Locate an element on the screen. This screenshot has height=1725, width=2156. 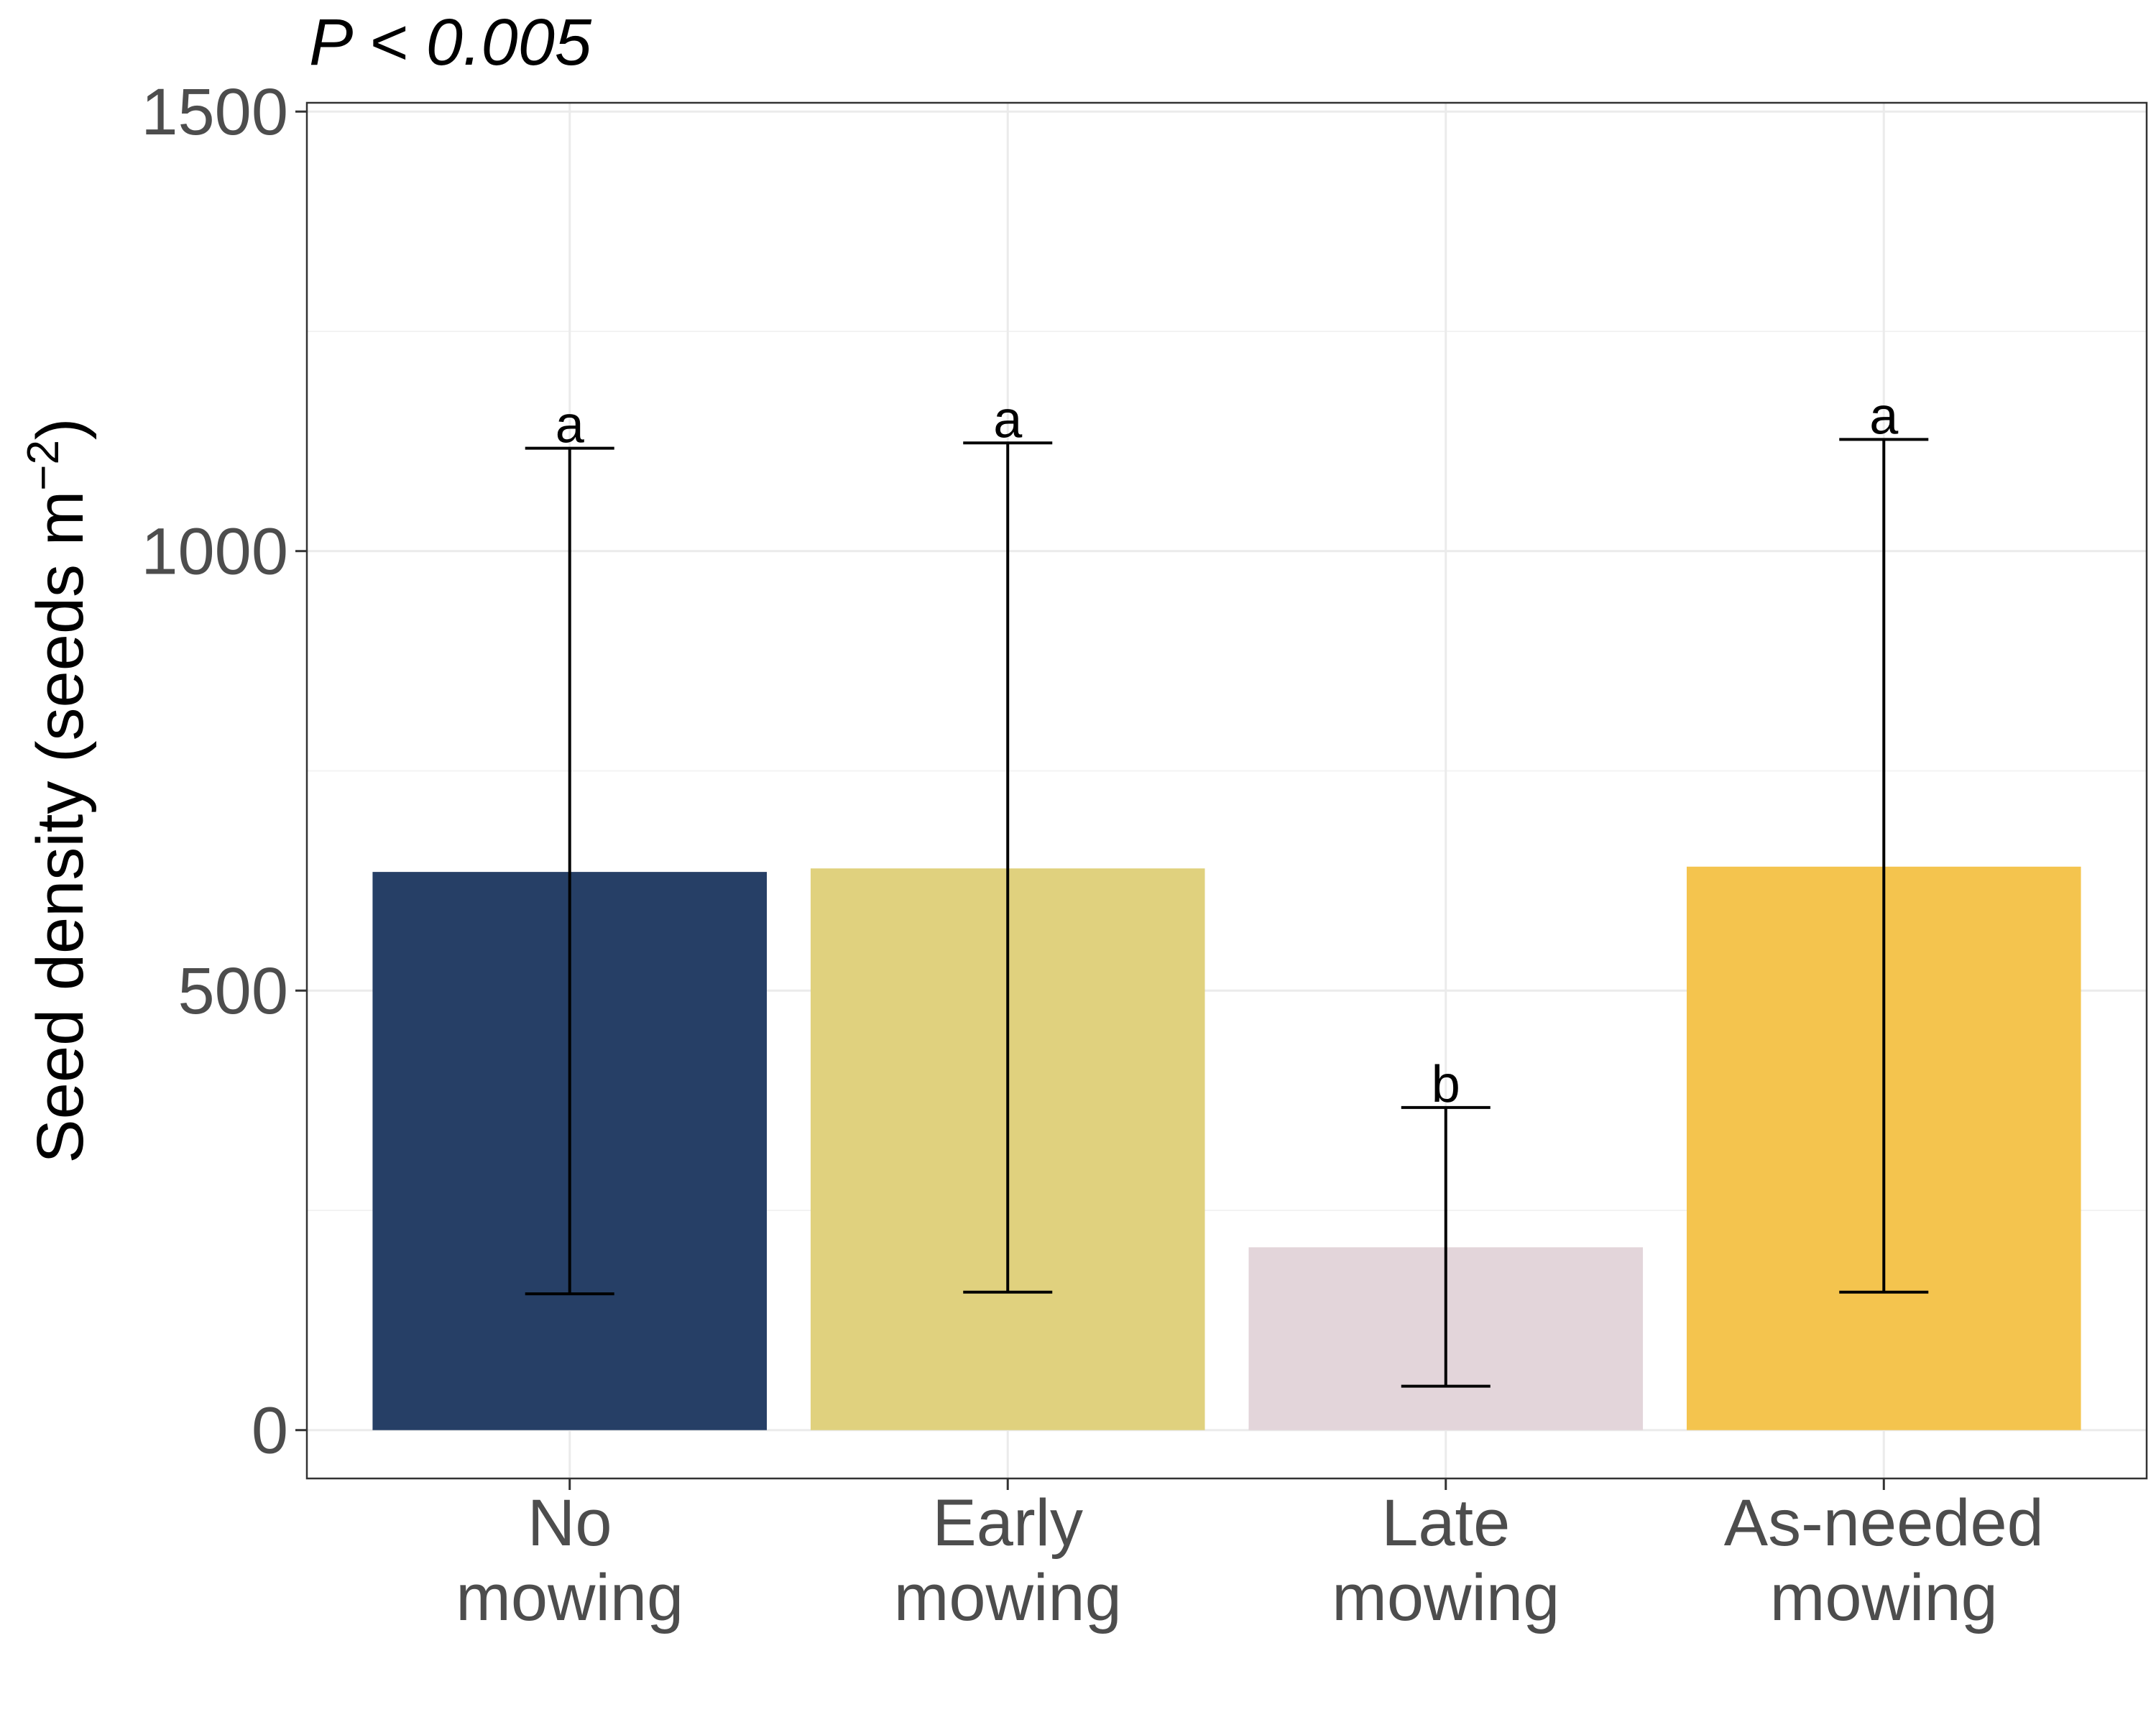
y-axis-label-main: Seed density (seeds m is located at coordinates (60, 827).